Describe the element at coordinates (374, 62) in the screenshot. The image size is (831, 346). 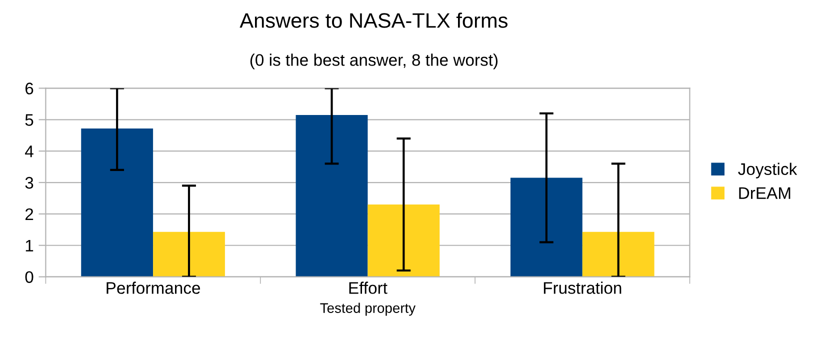
I see `chart-subtitle: (0 is the best answer, 8 the worst)` at that location.